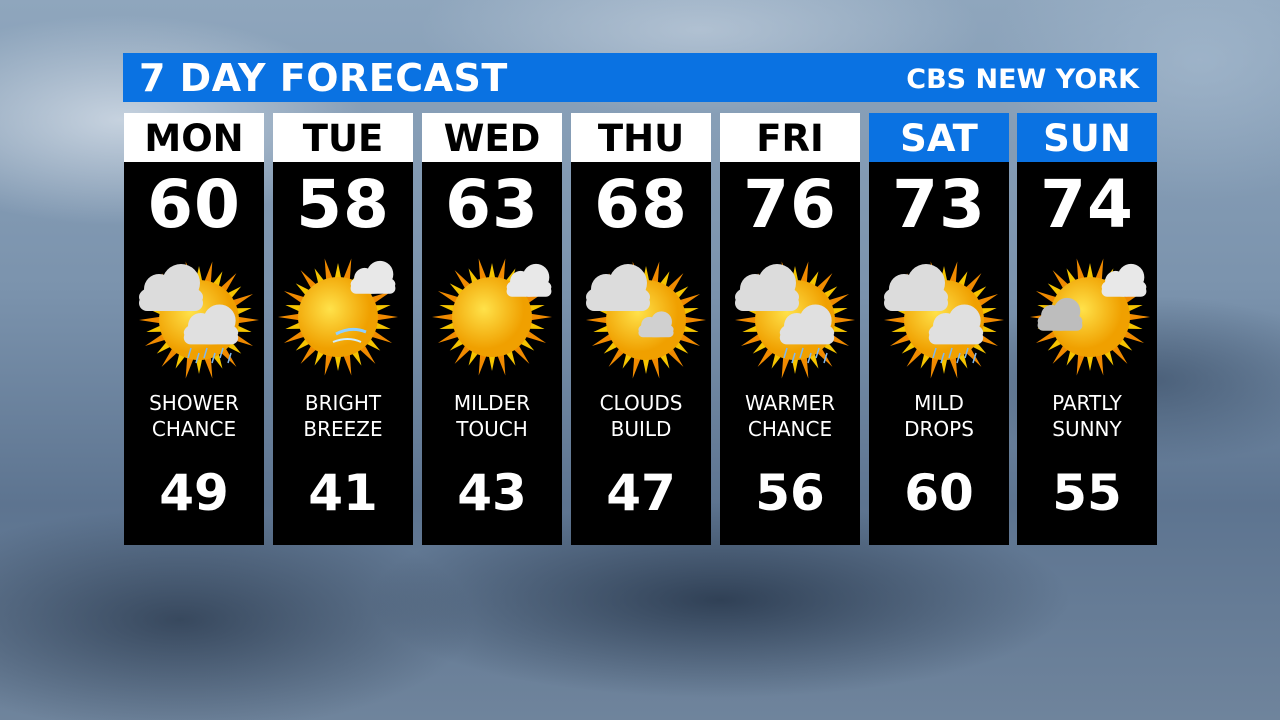  I want to click on condition-line-1: MILD, so click(939, 403).